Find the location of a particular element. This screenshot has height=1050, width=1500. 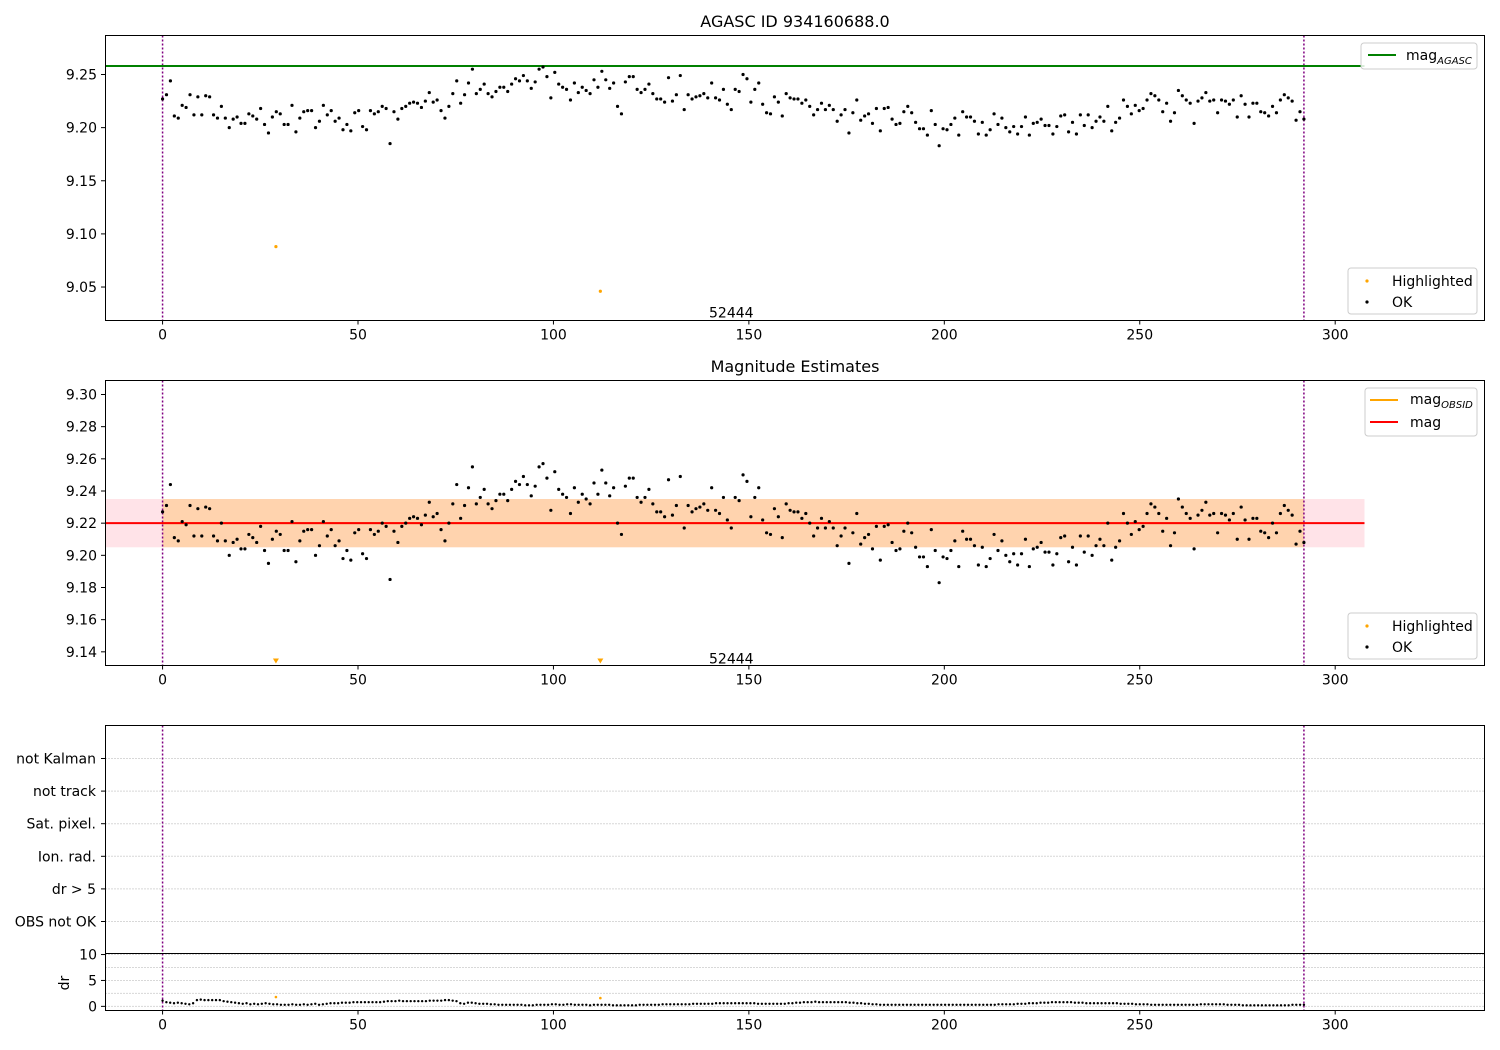

y-tick-label: 9.16 is located at coordinates (81, 621).